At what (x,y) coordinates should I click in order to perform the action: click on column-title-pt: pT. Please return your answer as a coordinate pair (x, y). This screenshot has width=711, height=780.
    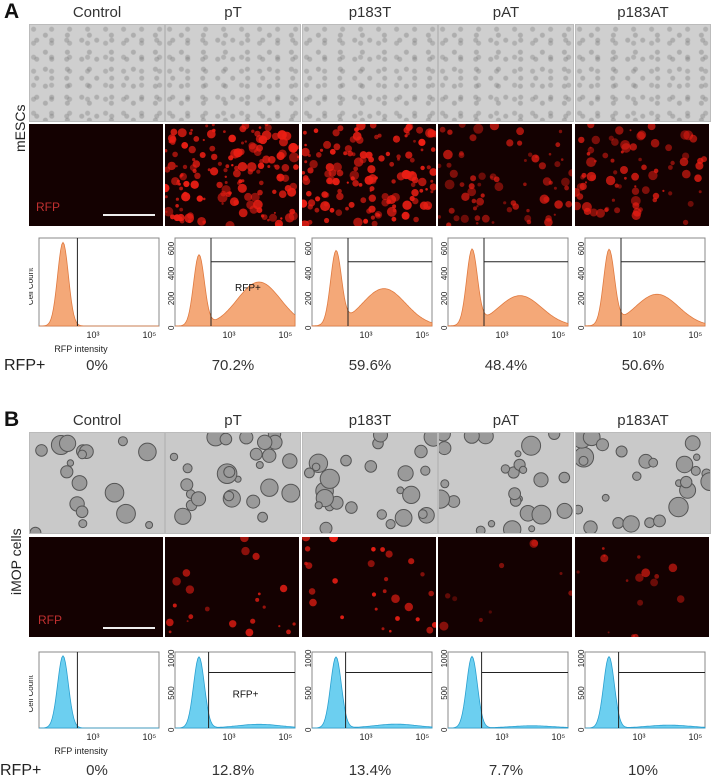
    Looking at the image, I should click on (233, 420).